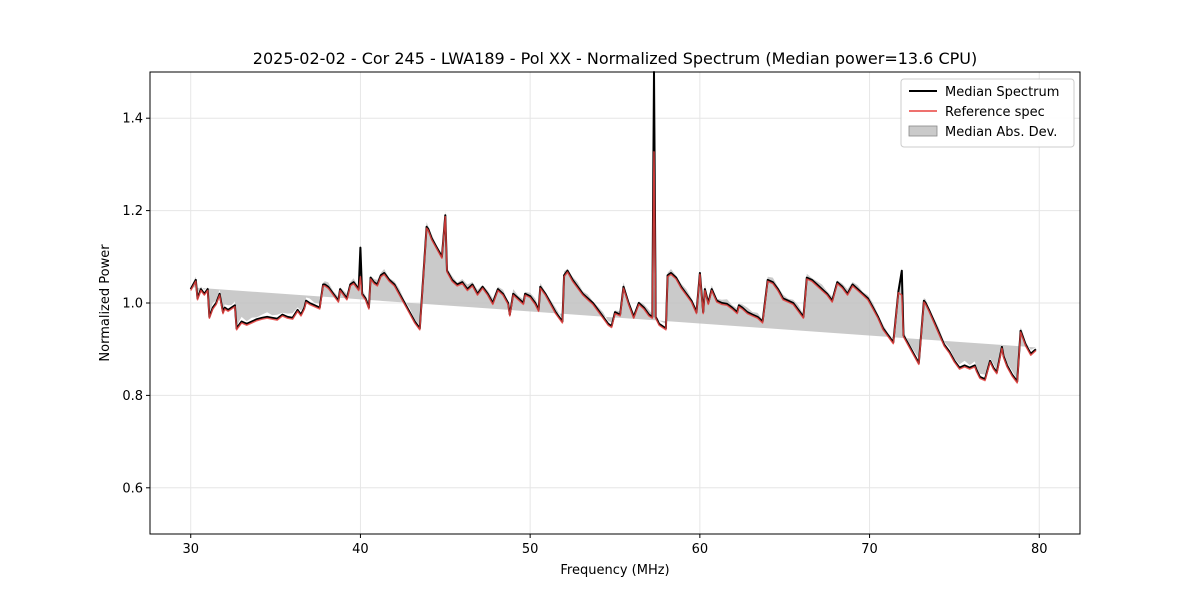 This screenshot has width=1200, height=600. Describe the element at coordinates (1001, 132) in the screenshot. I see `legend-label-mad: Median Abs. Dev.` at that location.